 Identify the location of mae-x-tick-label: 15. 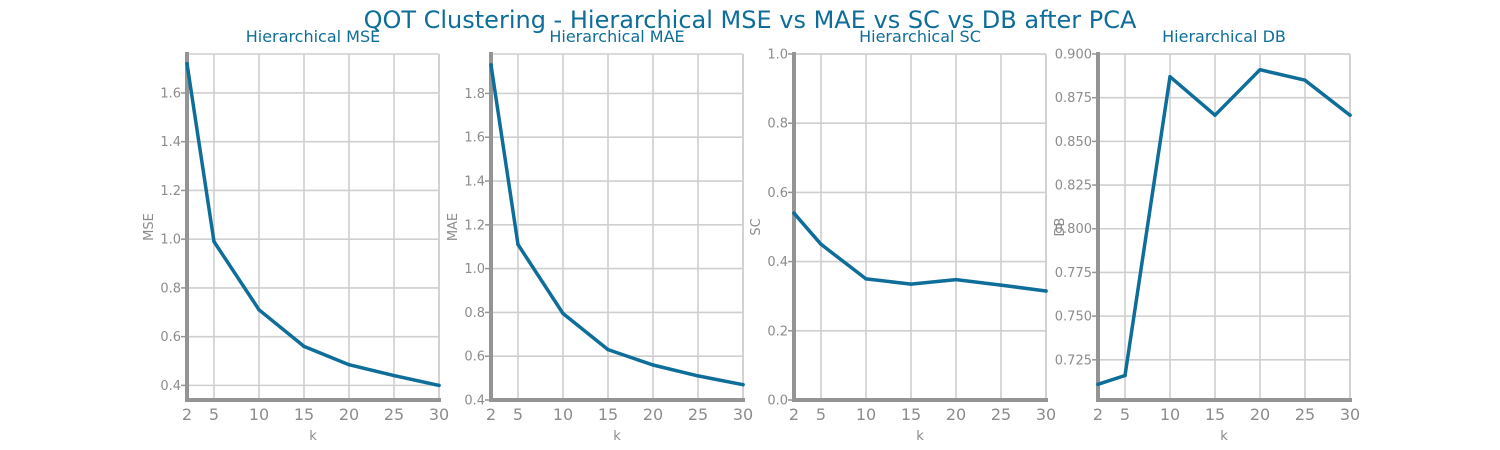
(608, 414).